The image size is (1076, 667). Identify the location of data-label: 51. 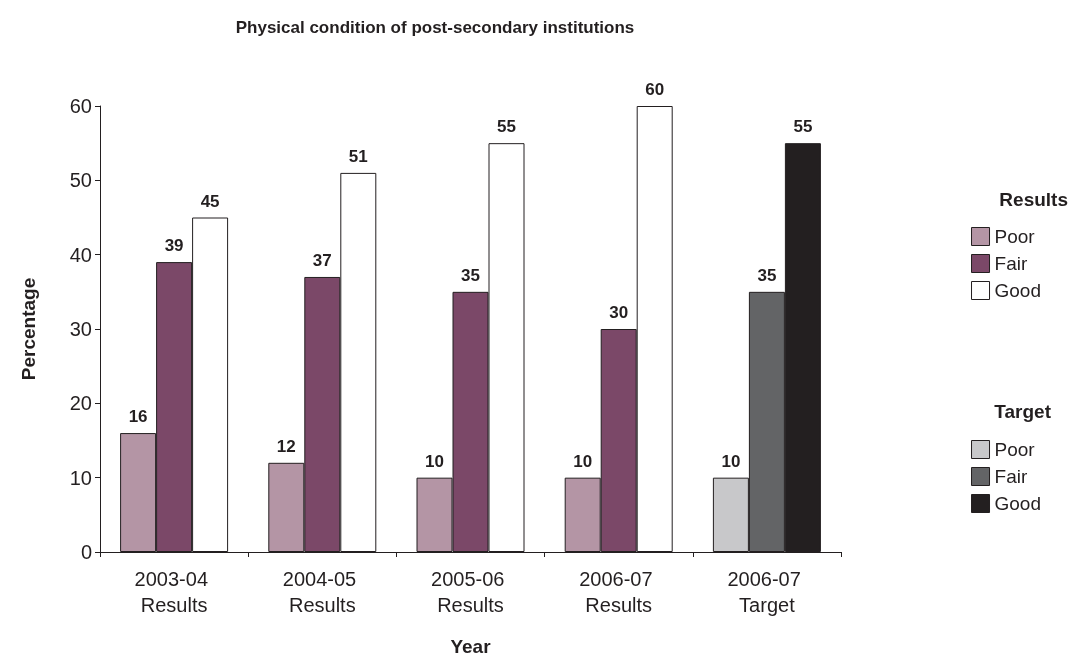
(358, 156).